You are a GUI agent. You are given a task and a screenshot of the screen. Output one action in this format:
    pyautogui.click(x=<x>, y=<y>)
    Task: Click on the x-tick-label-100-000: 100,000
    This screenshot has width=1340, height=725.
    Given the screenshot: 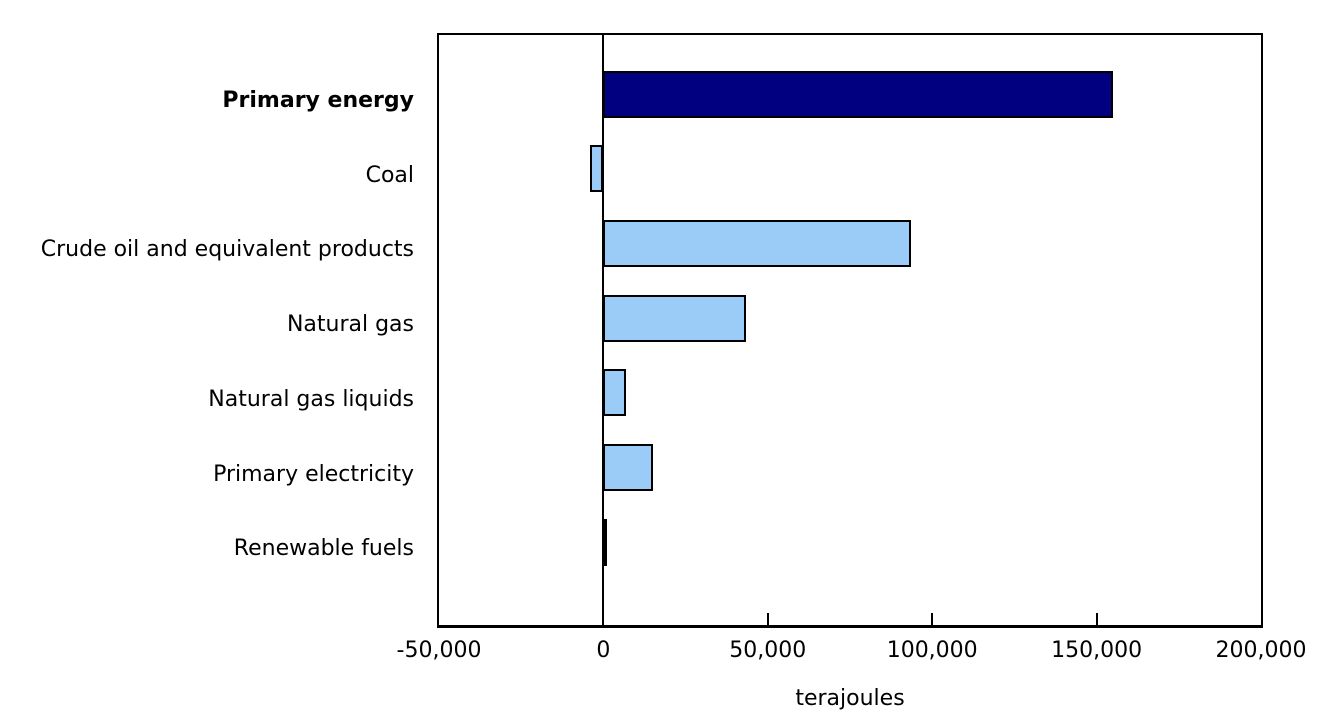 What is the action you would take?
    pyautogui.click(x=932, y=650)
    